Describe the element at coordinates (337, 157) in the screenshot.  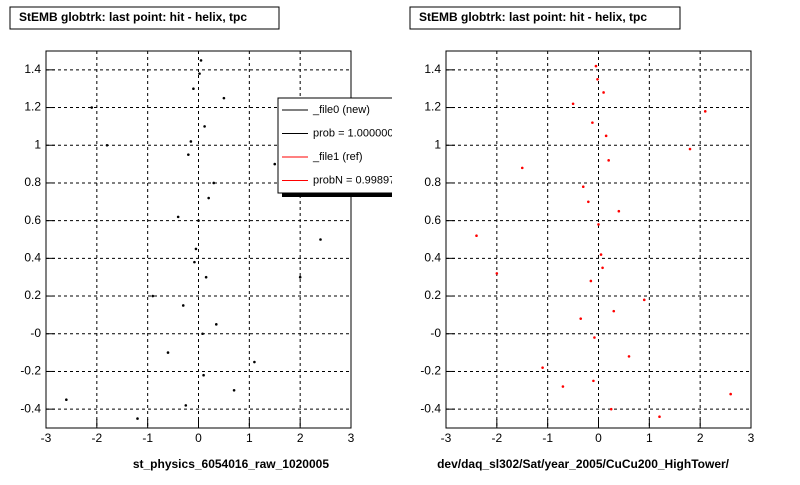
I see `legend-label: _file1 (ref)` at that location.